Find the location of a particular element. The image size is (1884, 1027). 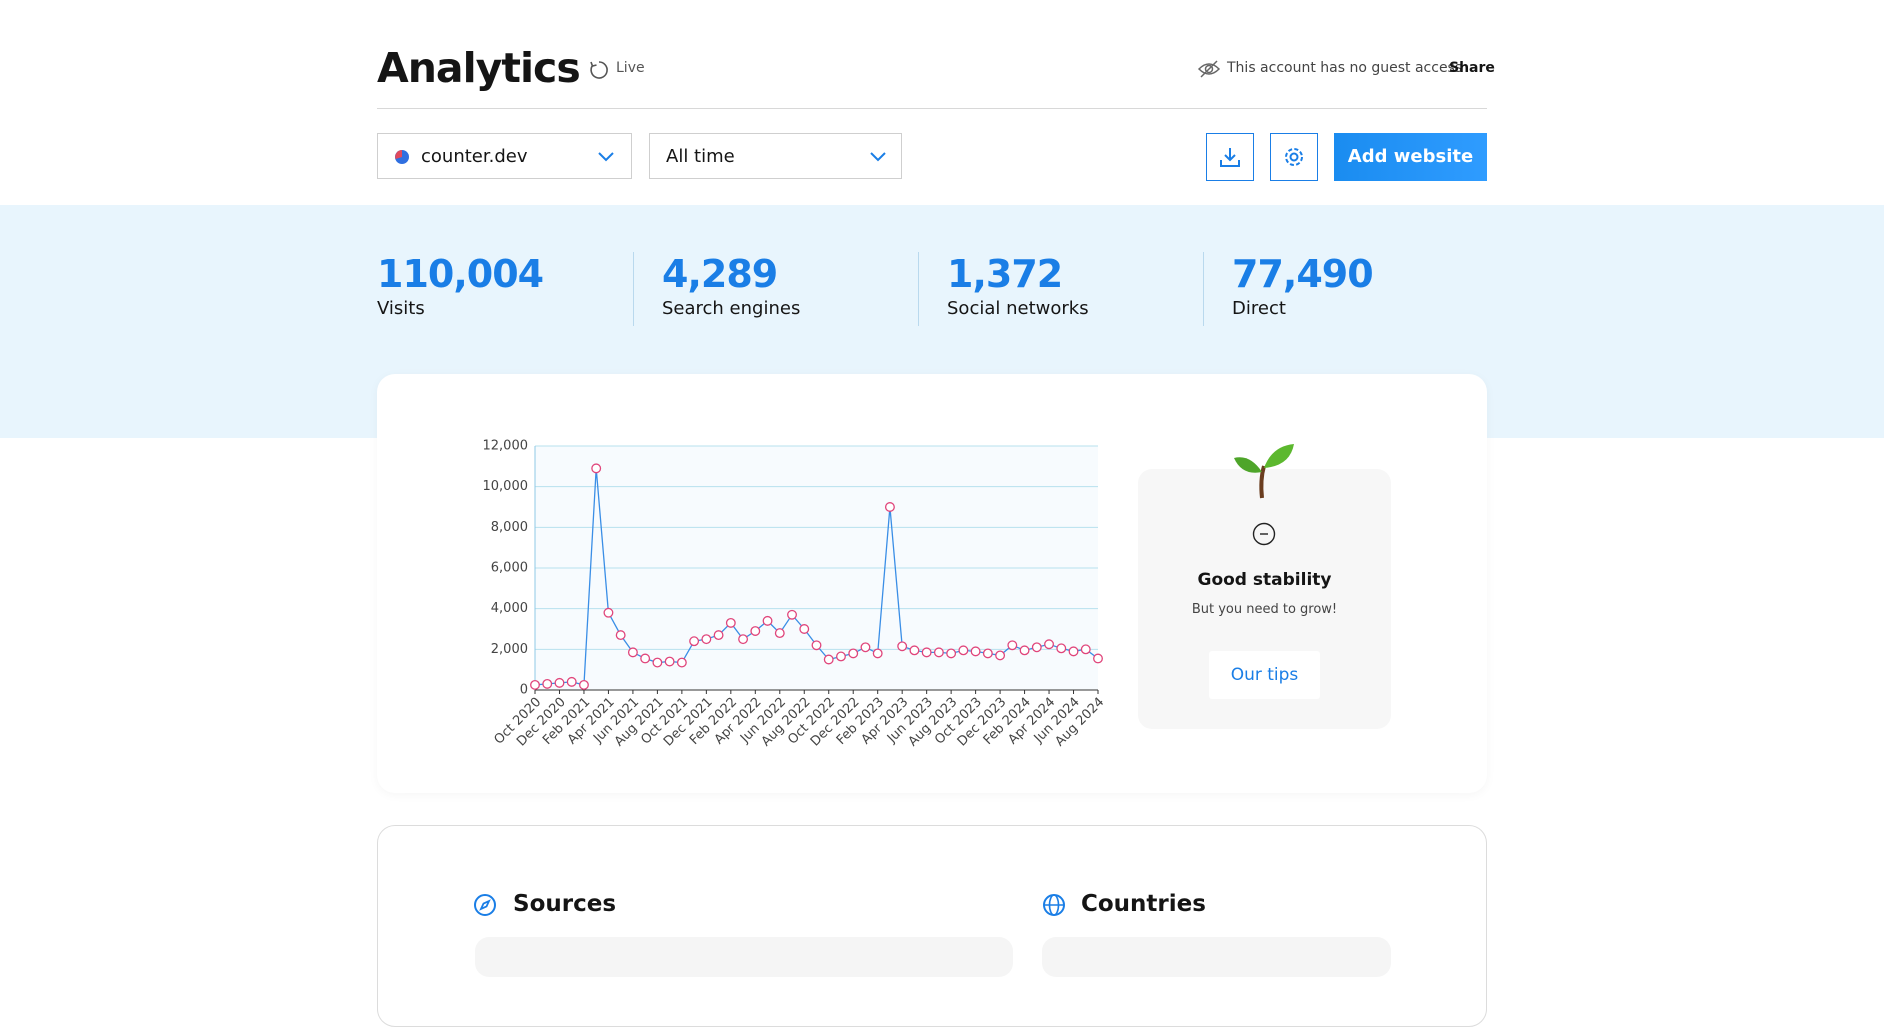

countries-heading: Countries is located at coordinates (1143, 904).